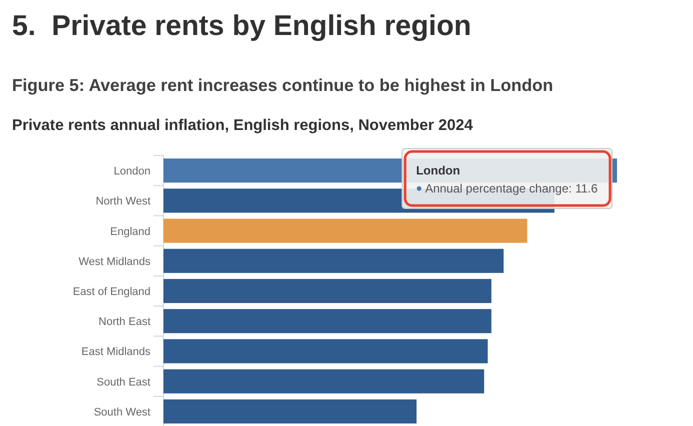  What do you see at coordinates (242, 26) in the screenshot?
I see `text: 5. Private rents by English region` at bounding box center [242, 26].